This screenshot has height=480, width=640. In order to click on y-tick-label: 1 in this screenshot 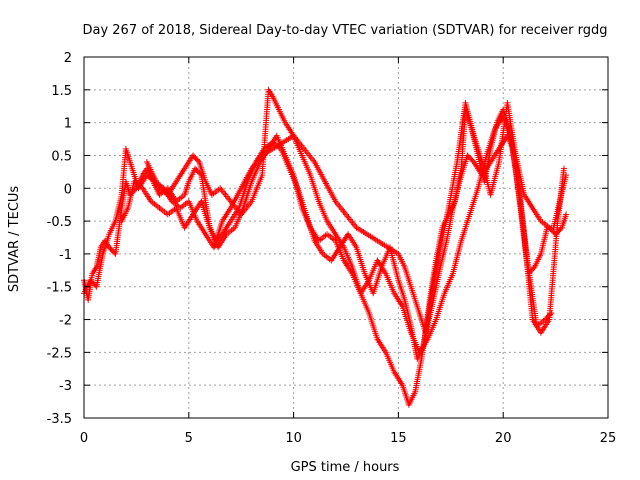, I will do `click(68, 124)`.